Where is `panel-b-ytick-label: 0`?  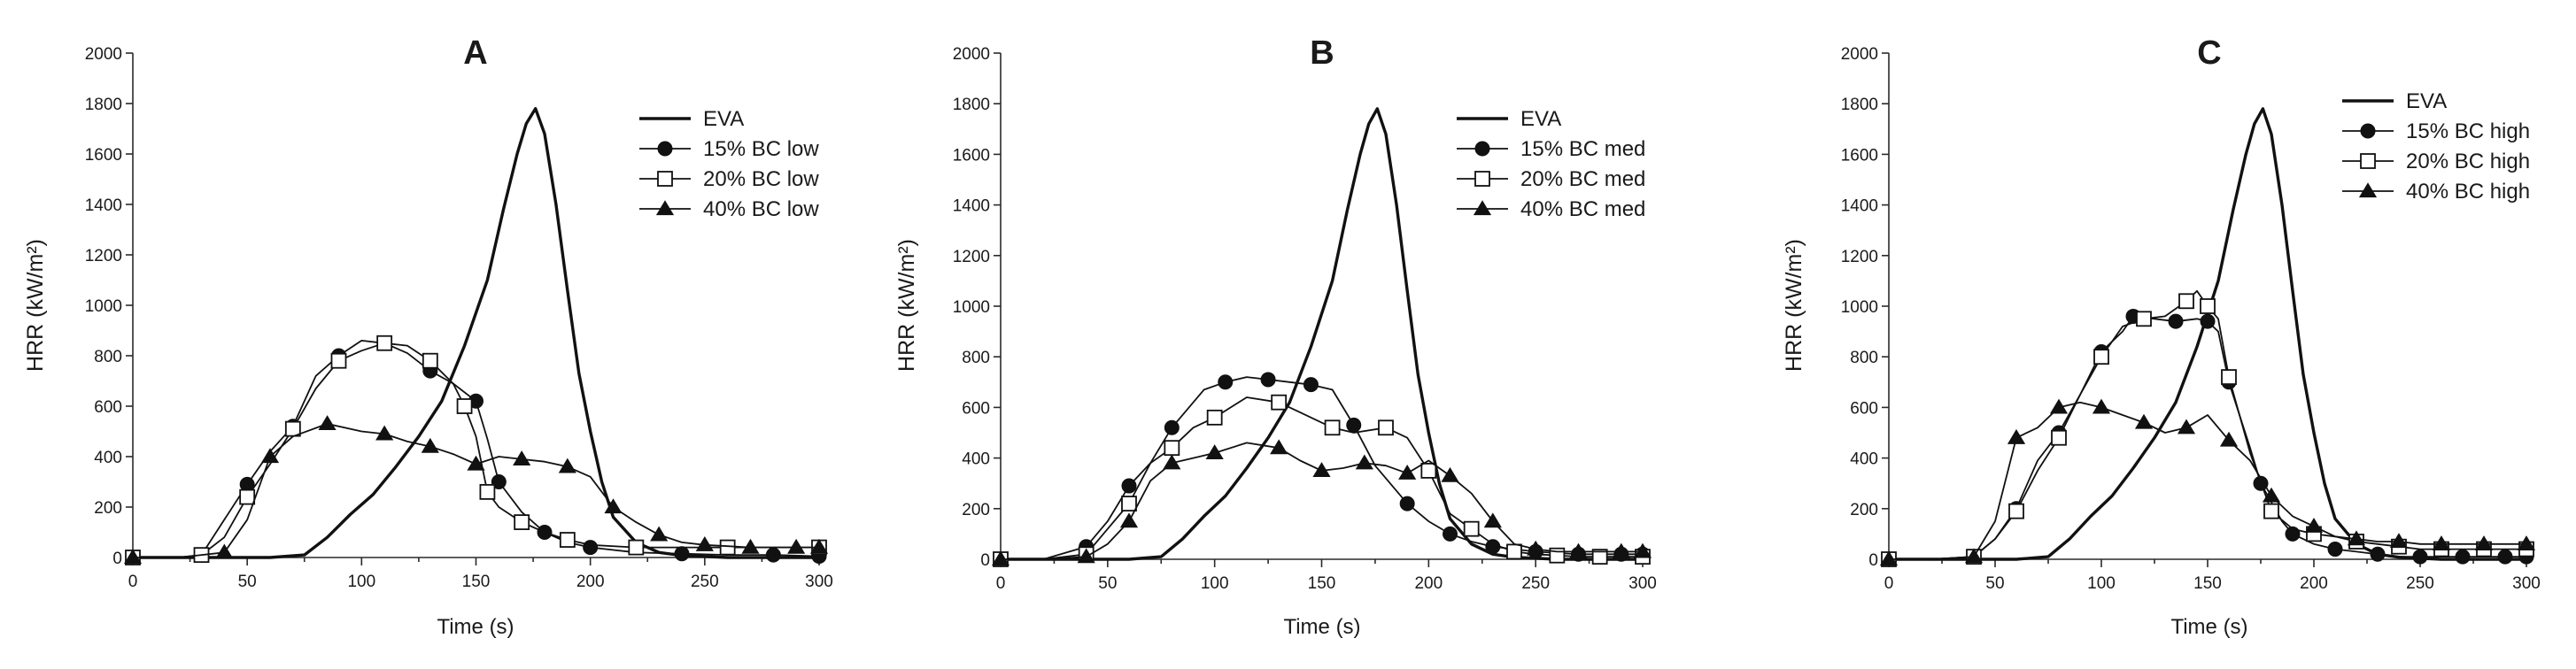
panel-b-ytick-label: 0 is located at coordinates (985, 560).